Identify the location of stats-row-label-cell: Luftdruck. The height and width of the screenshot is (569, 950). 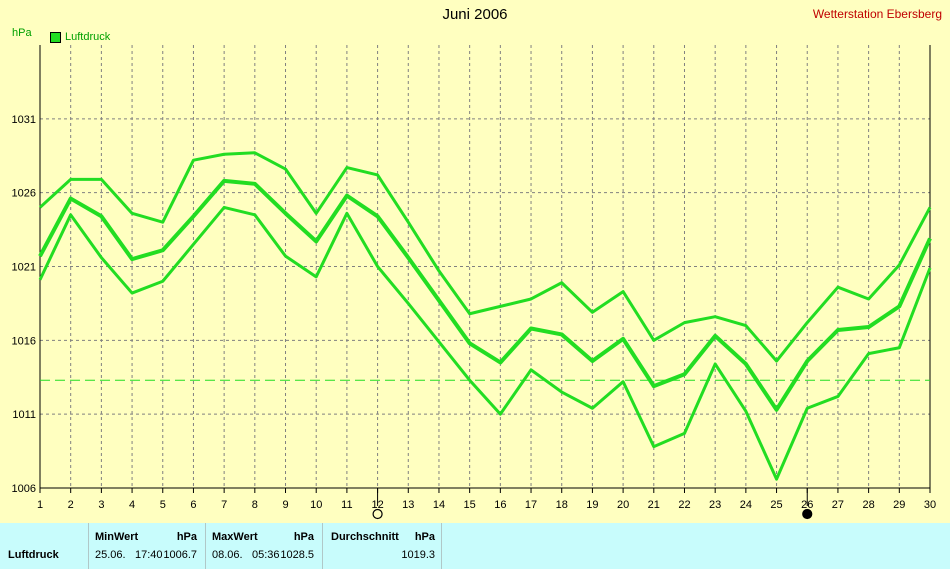
(44, 546).